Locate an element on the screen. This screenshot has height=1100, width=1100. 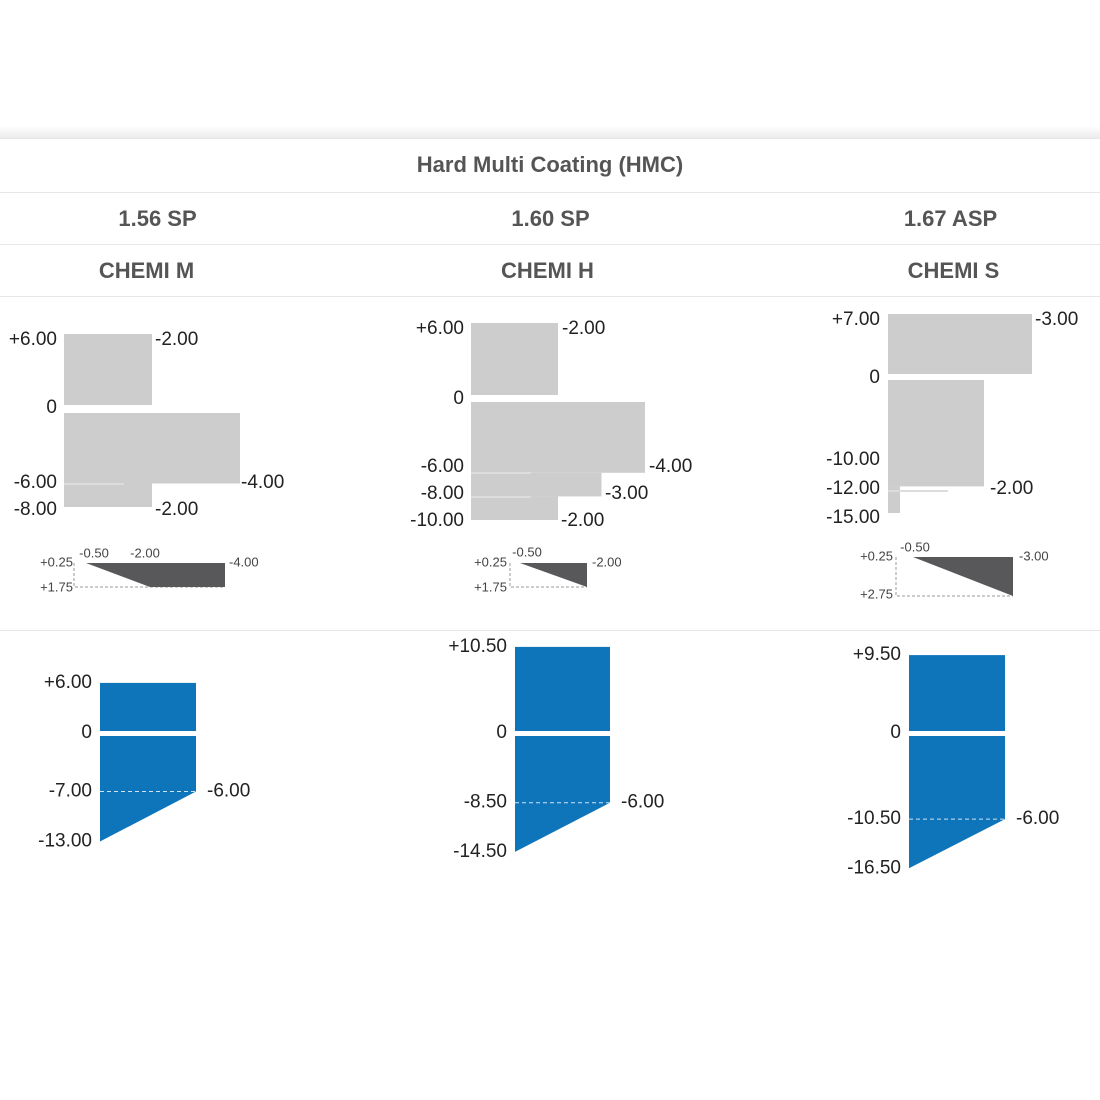
product-cell-3: CHEMI S is located at coordinates (953, 270).